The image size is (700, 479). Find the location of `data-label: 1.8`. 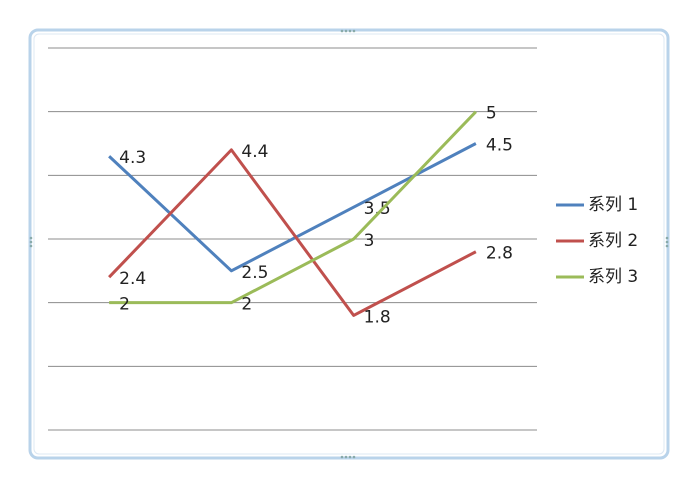

data-label: 1.8 is located at coordinates (377, 317).